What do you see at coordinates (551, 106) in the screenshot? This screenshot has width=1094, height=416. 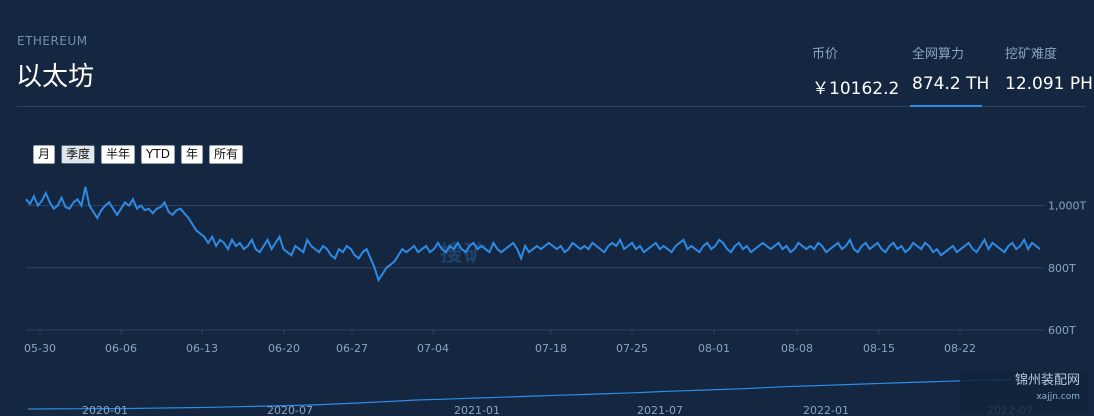 I see `header-divider` at bounding box center [551, 106].